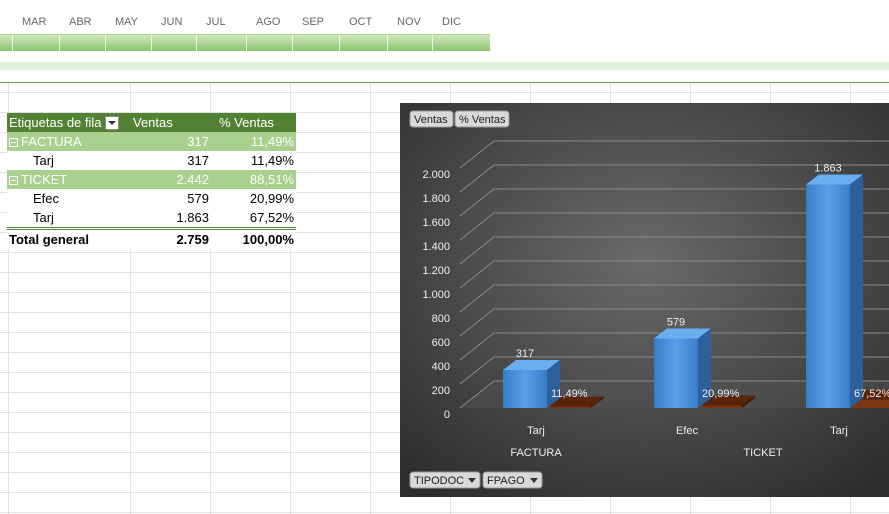 The height and width of the screenshot is (514, 889). Describe the element at coordinates (245, 26) in the screenshot. I see `timeline: MAR ABR MAY JUN JUL AGO SEP OCT NOV DIC` at that location.